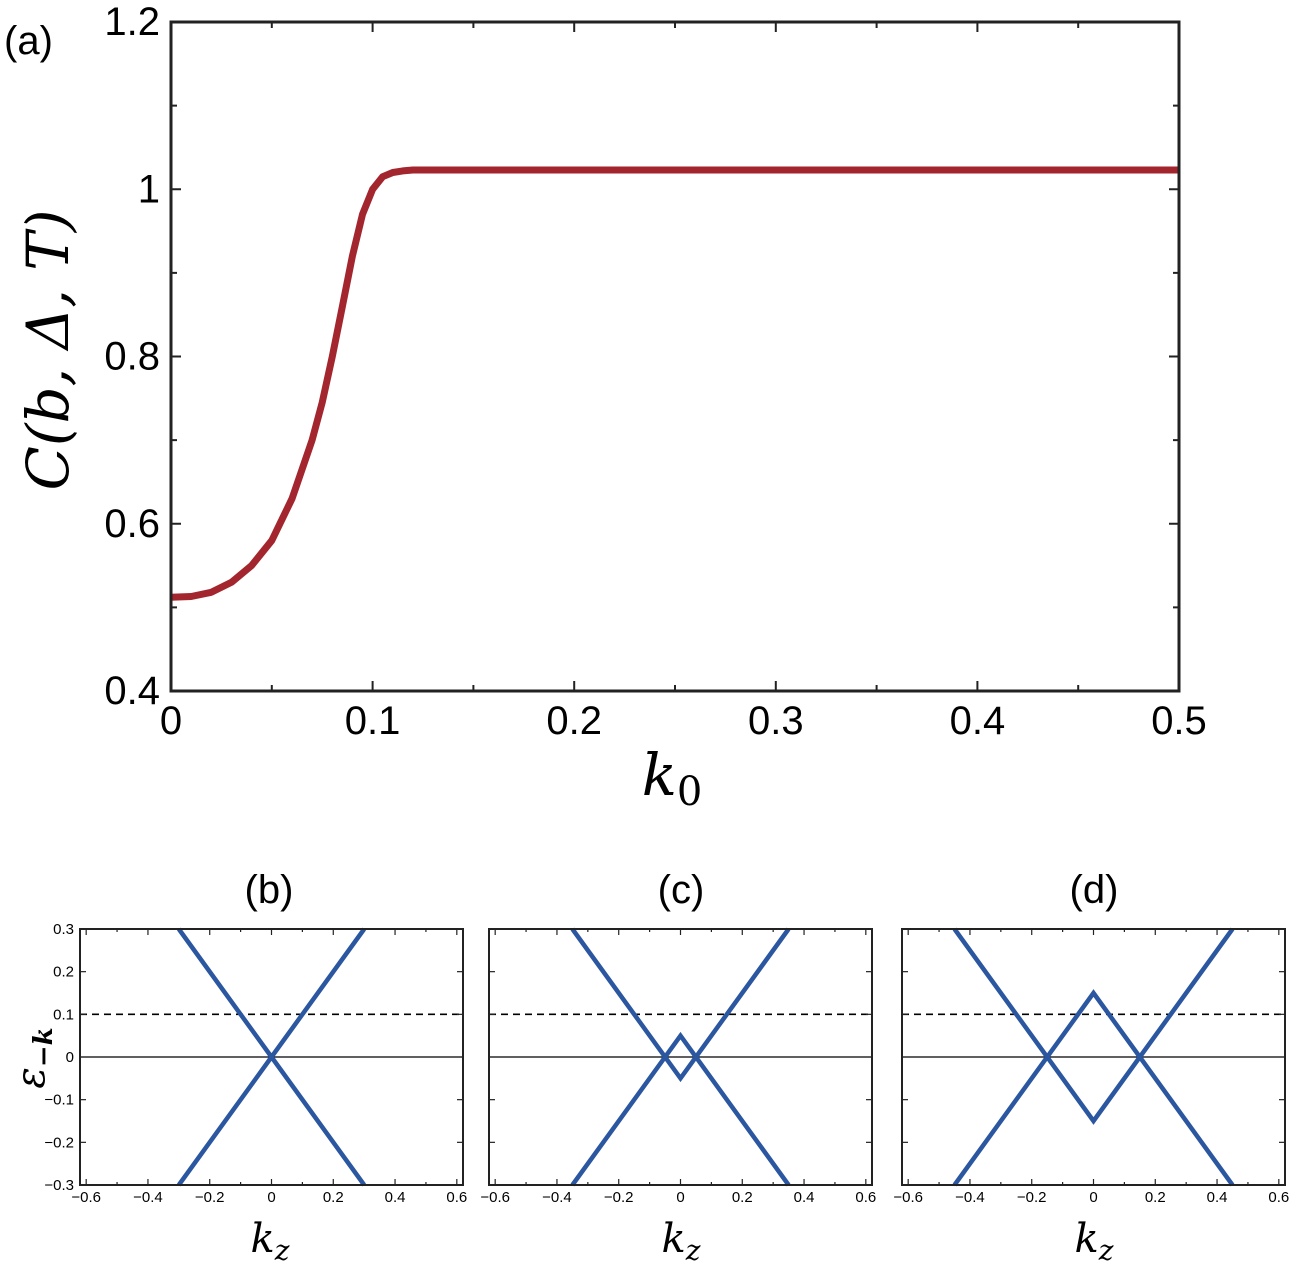 This screenshot has width=1291, height=1263. Describe the element at coordinates (59, 1100) in the screenshot. I see `b-ytick-label: −0.1` at that location.